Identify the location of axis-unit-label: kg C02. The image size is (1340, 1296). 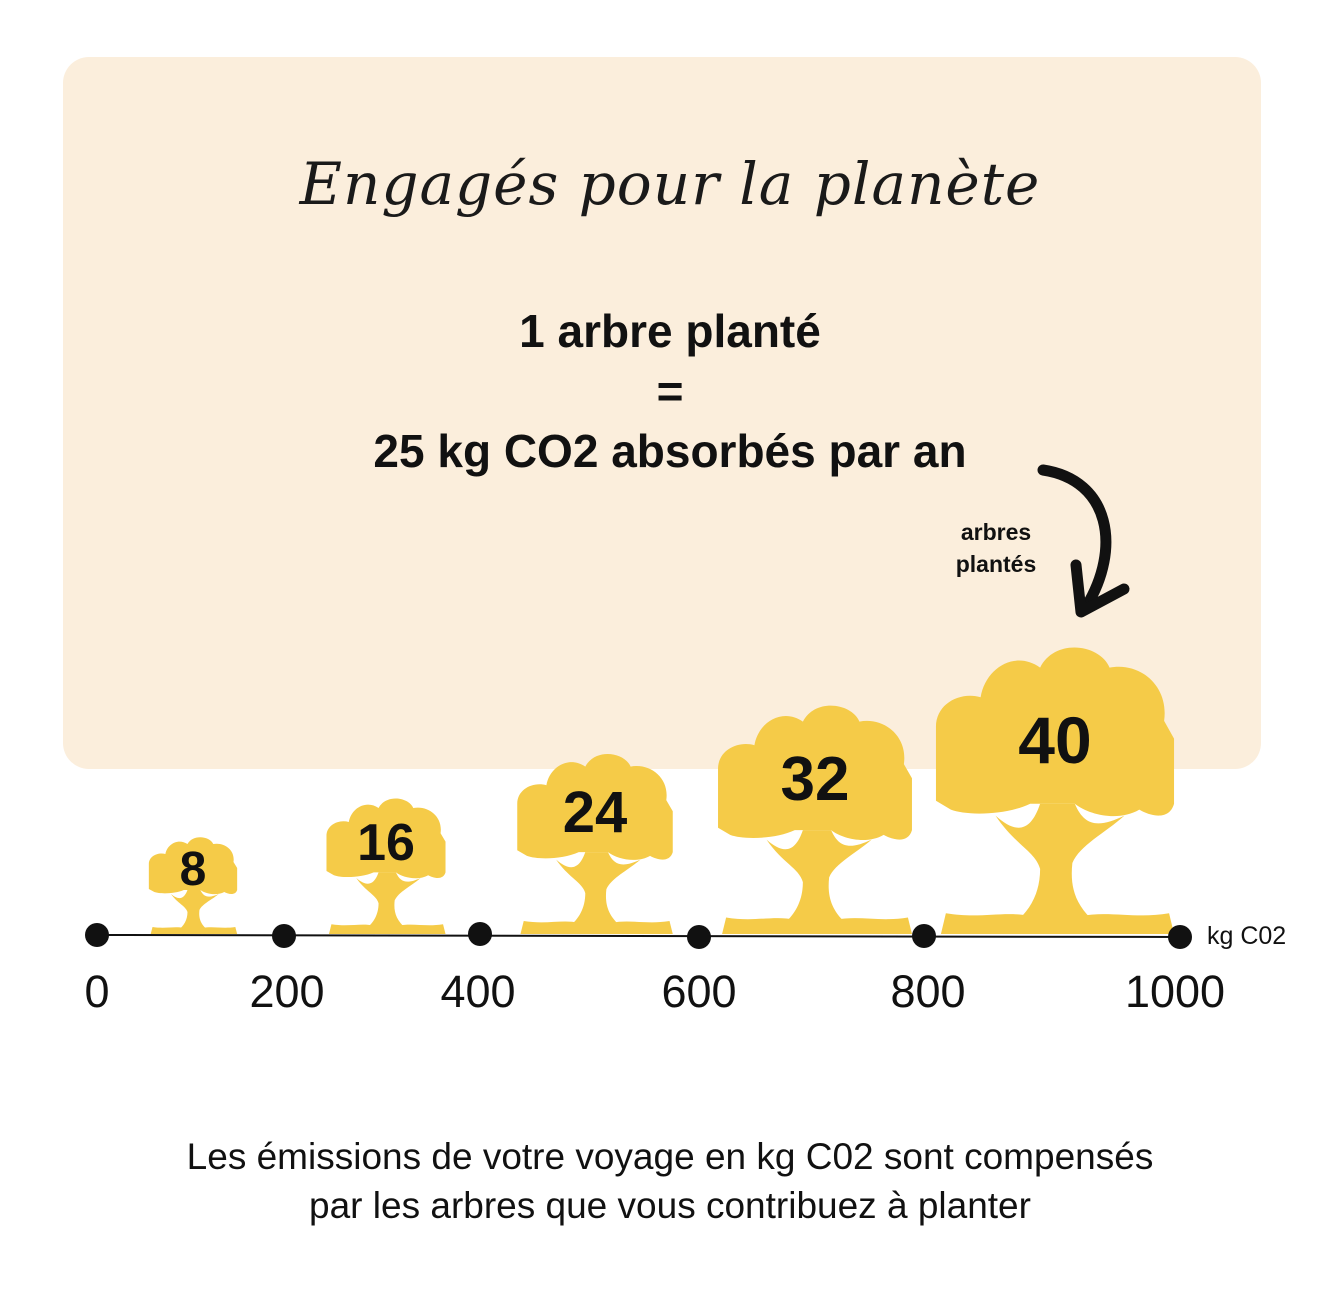
(1247, 936).